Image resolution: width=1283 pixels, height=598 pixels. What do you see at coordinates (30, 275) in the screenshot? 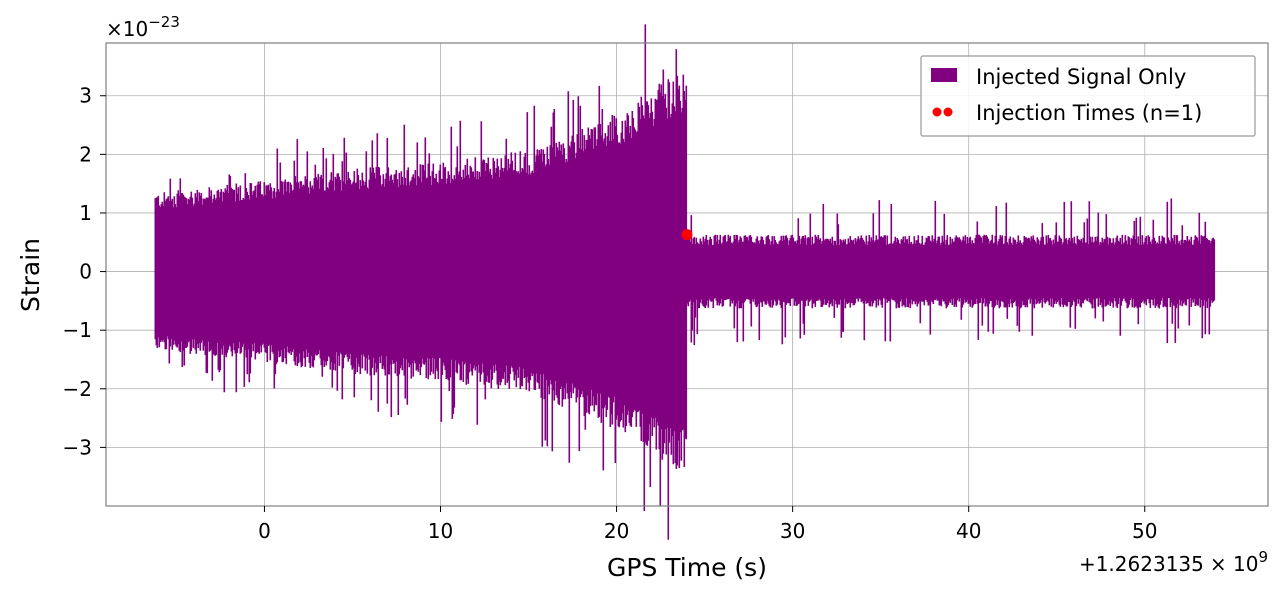
I see `y-axis-label: Strain` at bounding box center [30, 275].